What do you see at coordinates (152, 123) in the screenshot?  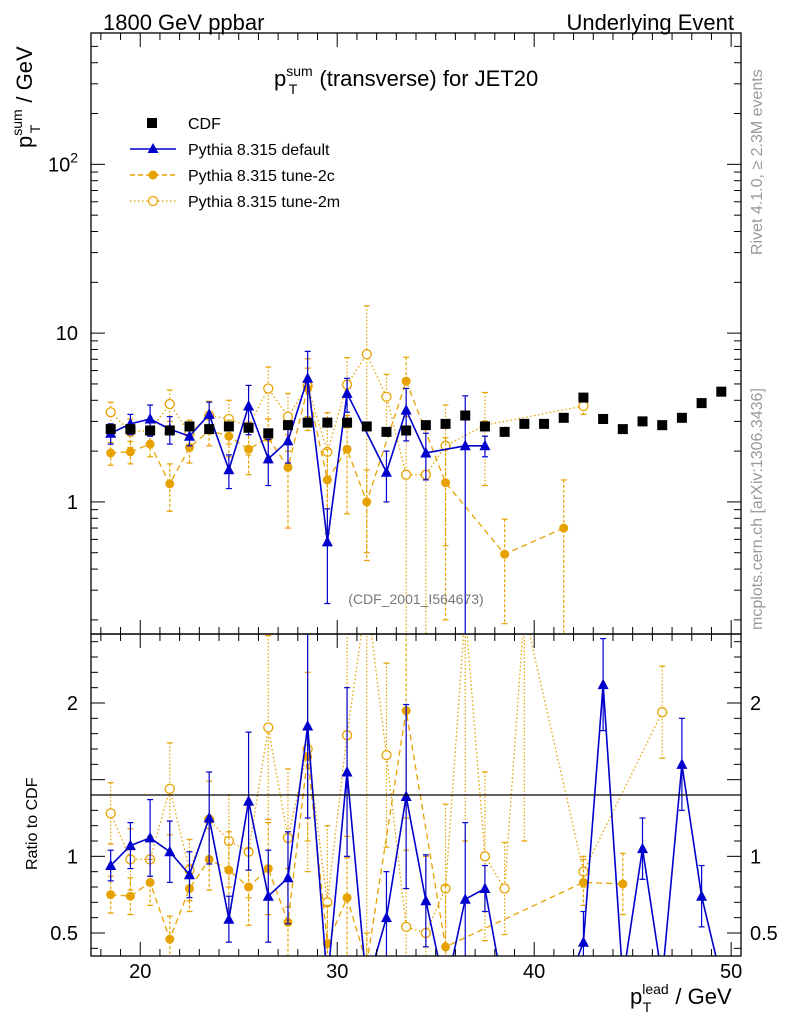 I see `legend-marker-cdf` at bounding box center [152, 123].